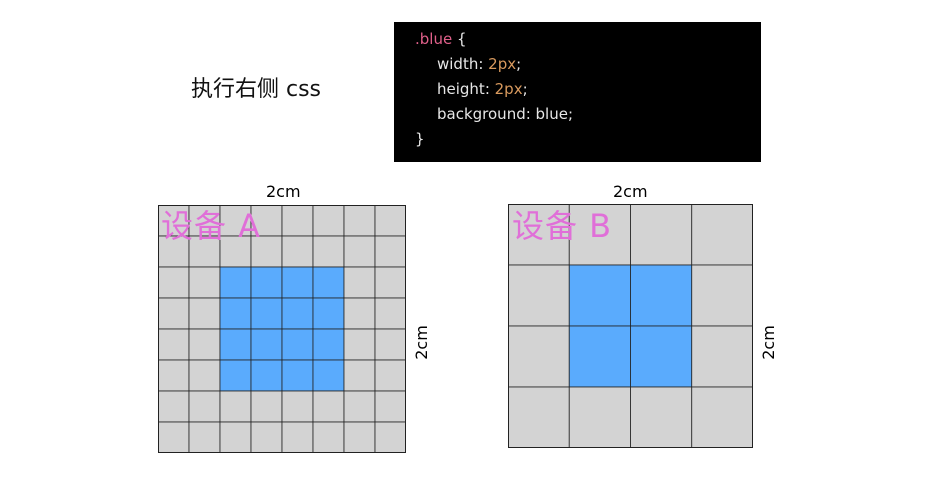 This screenshot has width=930, height=481. Describe the element at coordinates (434, 39) in the screenshot. I see `css-selector: .blue` at that location.